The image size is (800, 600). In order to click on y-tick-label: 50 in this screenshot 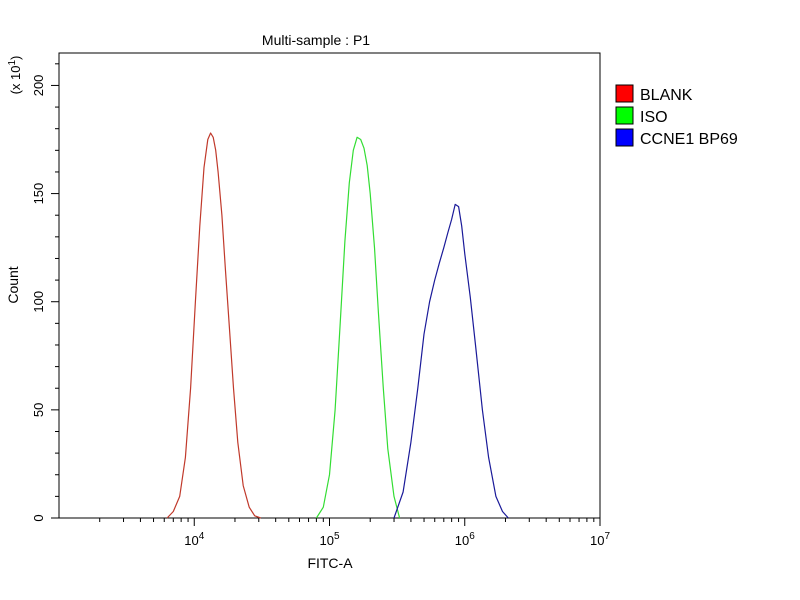, I will do `click(38, 410)`.